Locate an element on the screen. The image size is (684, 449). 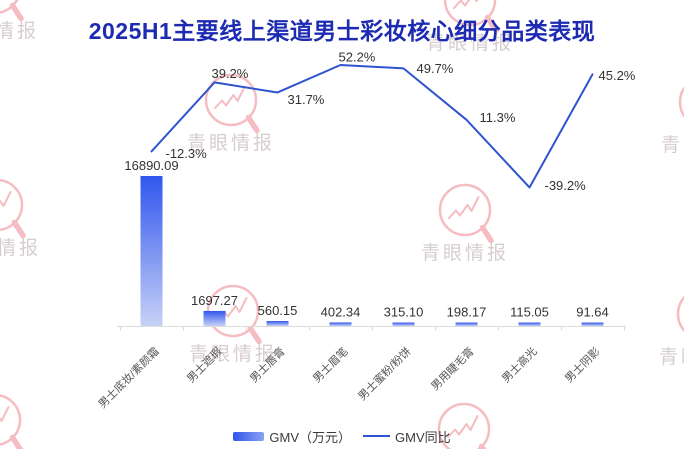
yoy-point-label: 11.3% is located at coordinates (498, 117).